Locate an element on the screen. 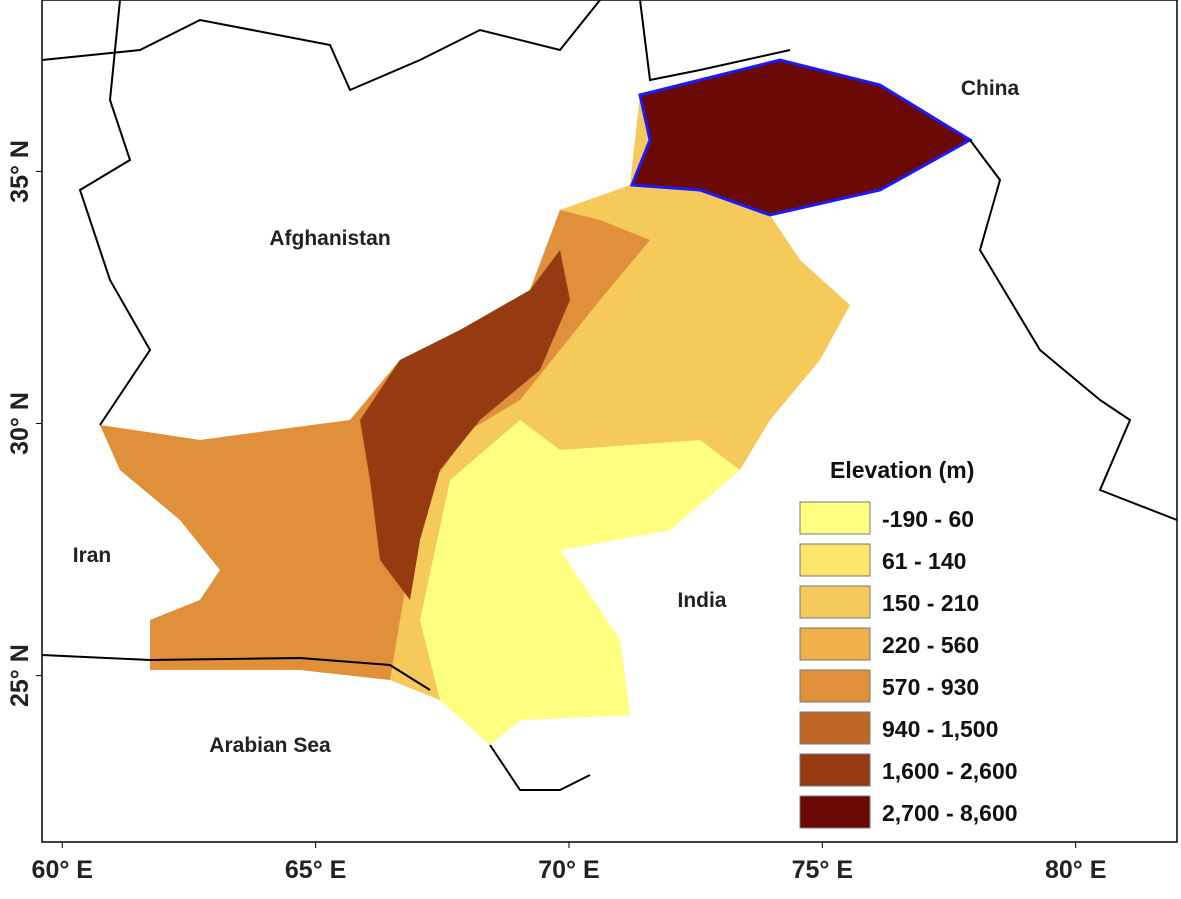  legend-label: 2,700 - 8,600 is located at coordinates (950, 813).